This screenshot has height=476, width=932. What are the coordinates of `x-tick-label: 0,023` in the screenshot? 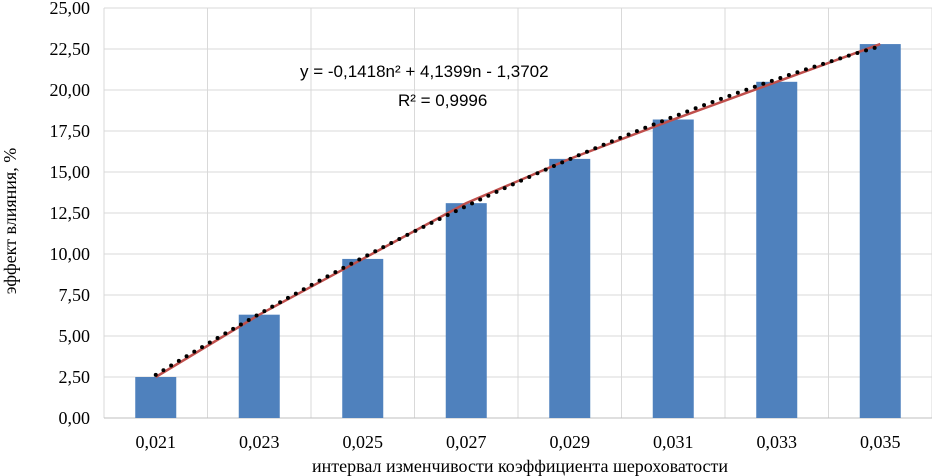 It's located at (259, 442).